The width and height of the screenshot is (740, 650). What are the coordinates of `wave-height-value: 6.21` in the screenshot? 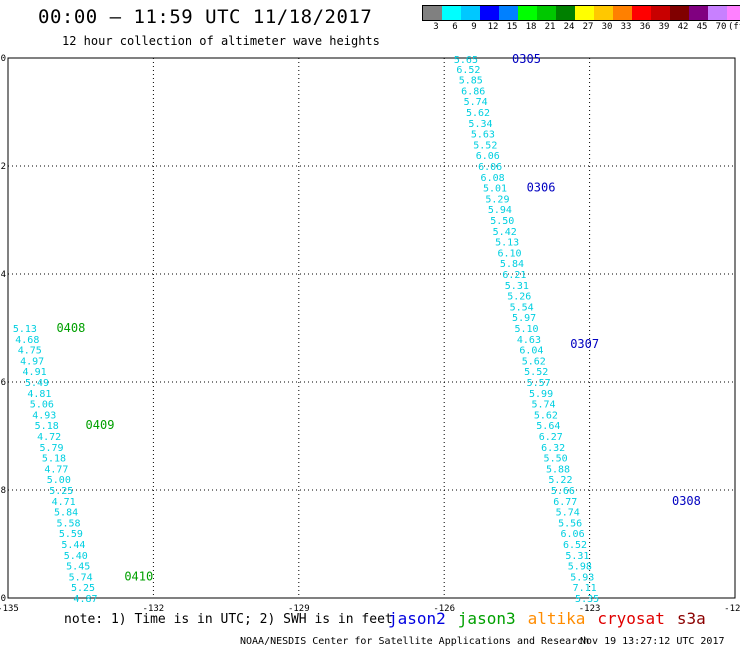 It's located at (514, 275).